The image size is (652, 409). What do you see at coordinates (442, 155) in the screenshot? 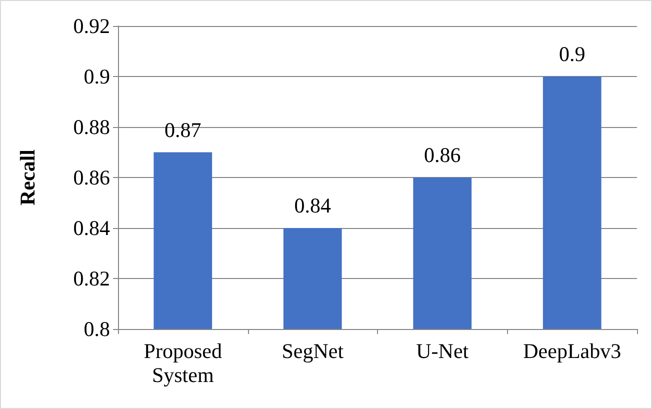
I see `data-label: 0.86` at bounding box center [442, 155].